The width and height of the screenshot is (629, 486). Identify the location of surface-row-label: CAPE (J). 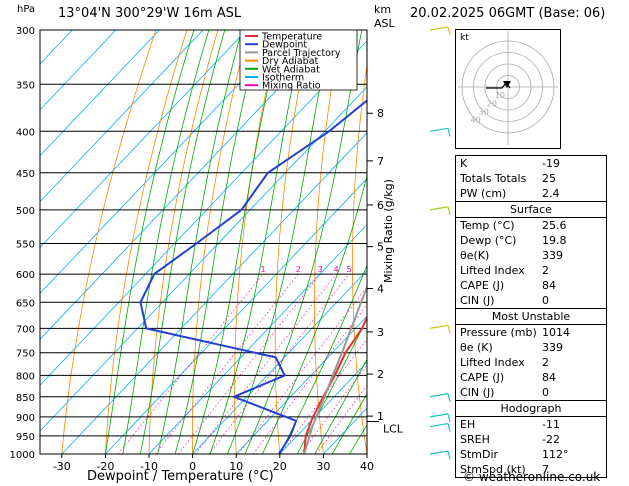
(482, 285).